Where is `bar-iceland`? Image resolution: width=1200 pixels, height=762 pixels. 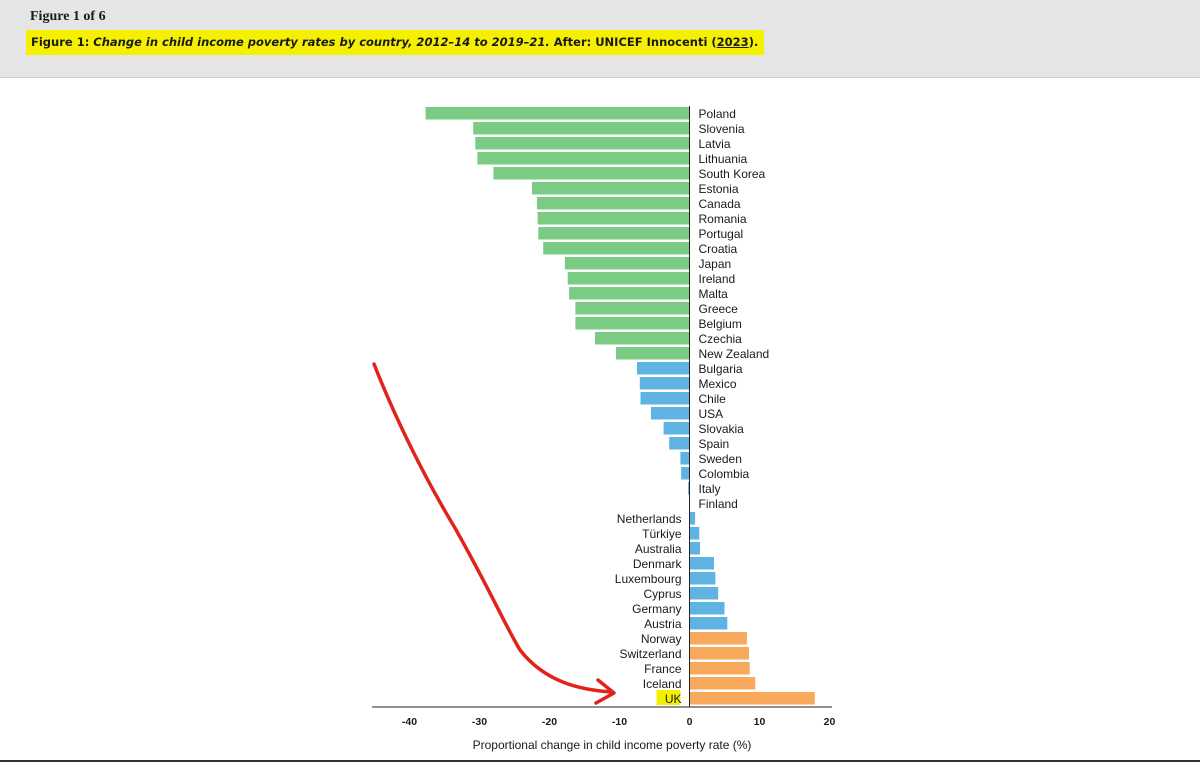
bar-iceland is located at coordinates (722, 683).